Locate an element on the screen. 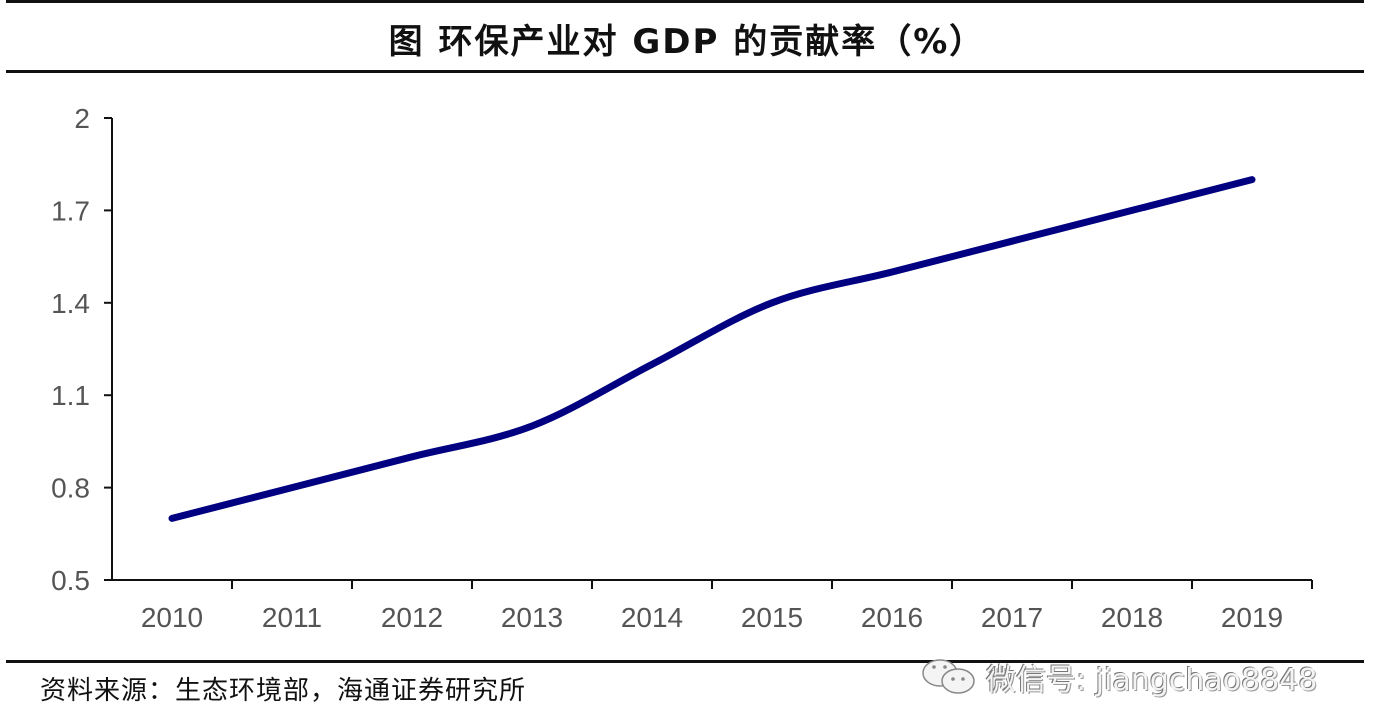  y-axis-ticks: 0.5 0.8 1.1 1.4 1.7 2 is located at coordinates (81, 349).